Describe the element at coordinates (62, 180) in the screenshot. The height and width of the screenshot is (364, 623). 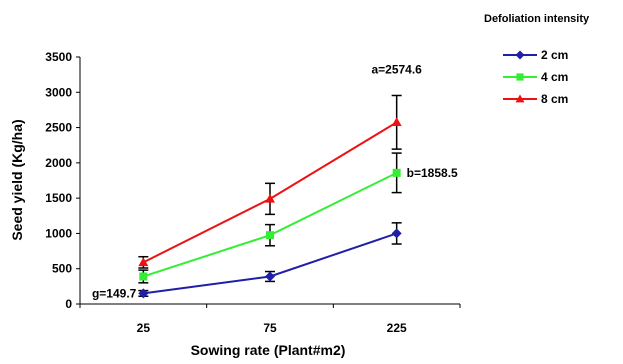
I see `y-ticks: 0 500 1000 1500 2000 2500 3000 3500` at that location.